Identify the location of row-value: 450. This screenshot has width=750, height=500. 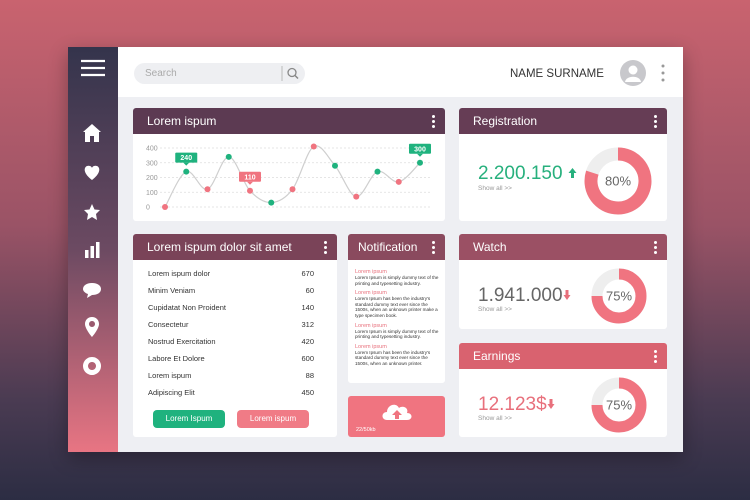
(307, 392).